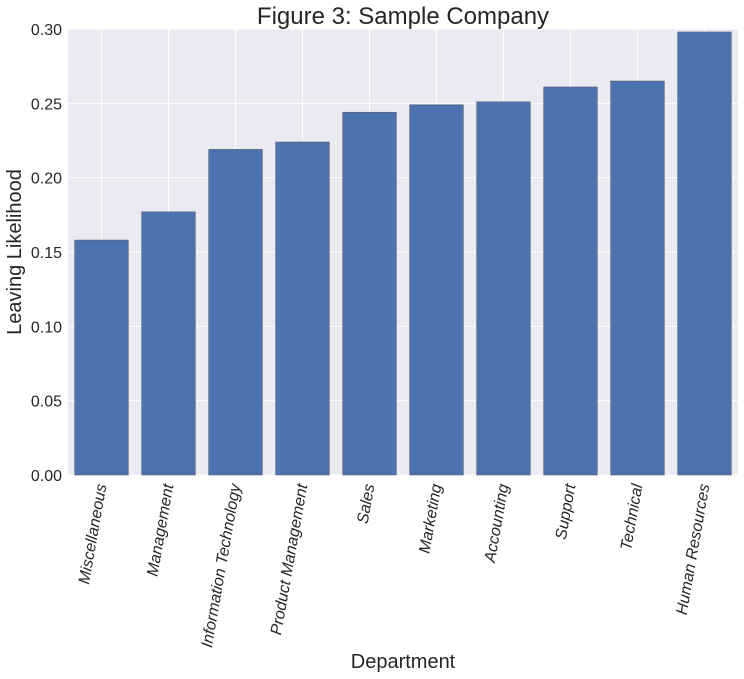 The image size is (744, 679). Describe the element at coordinates (403, 16) in the screenshot. I see `chart-title: Figure 3: Sample Company` at that location.